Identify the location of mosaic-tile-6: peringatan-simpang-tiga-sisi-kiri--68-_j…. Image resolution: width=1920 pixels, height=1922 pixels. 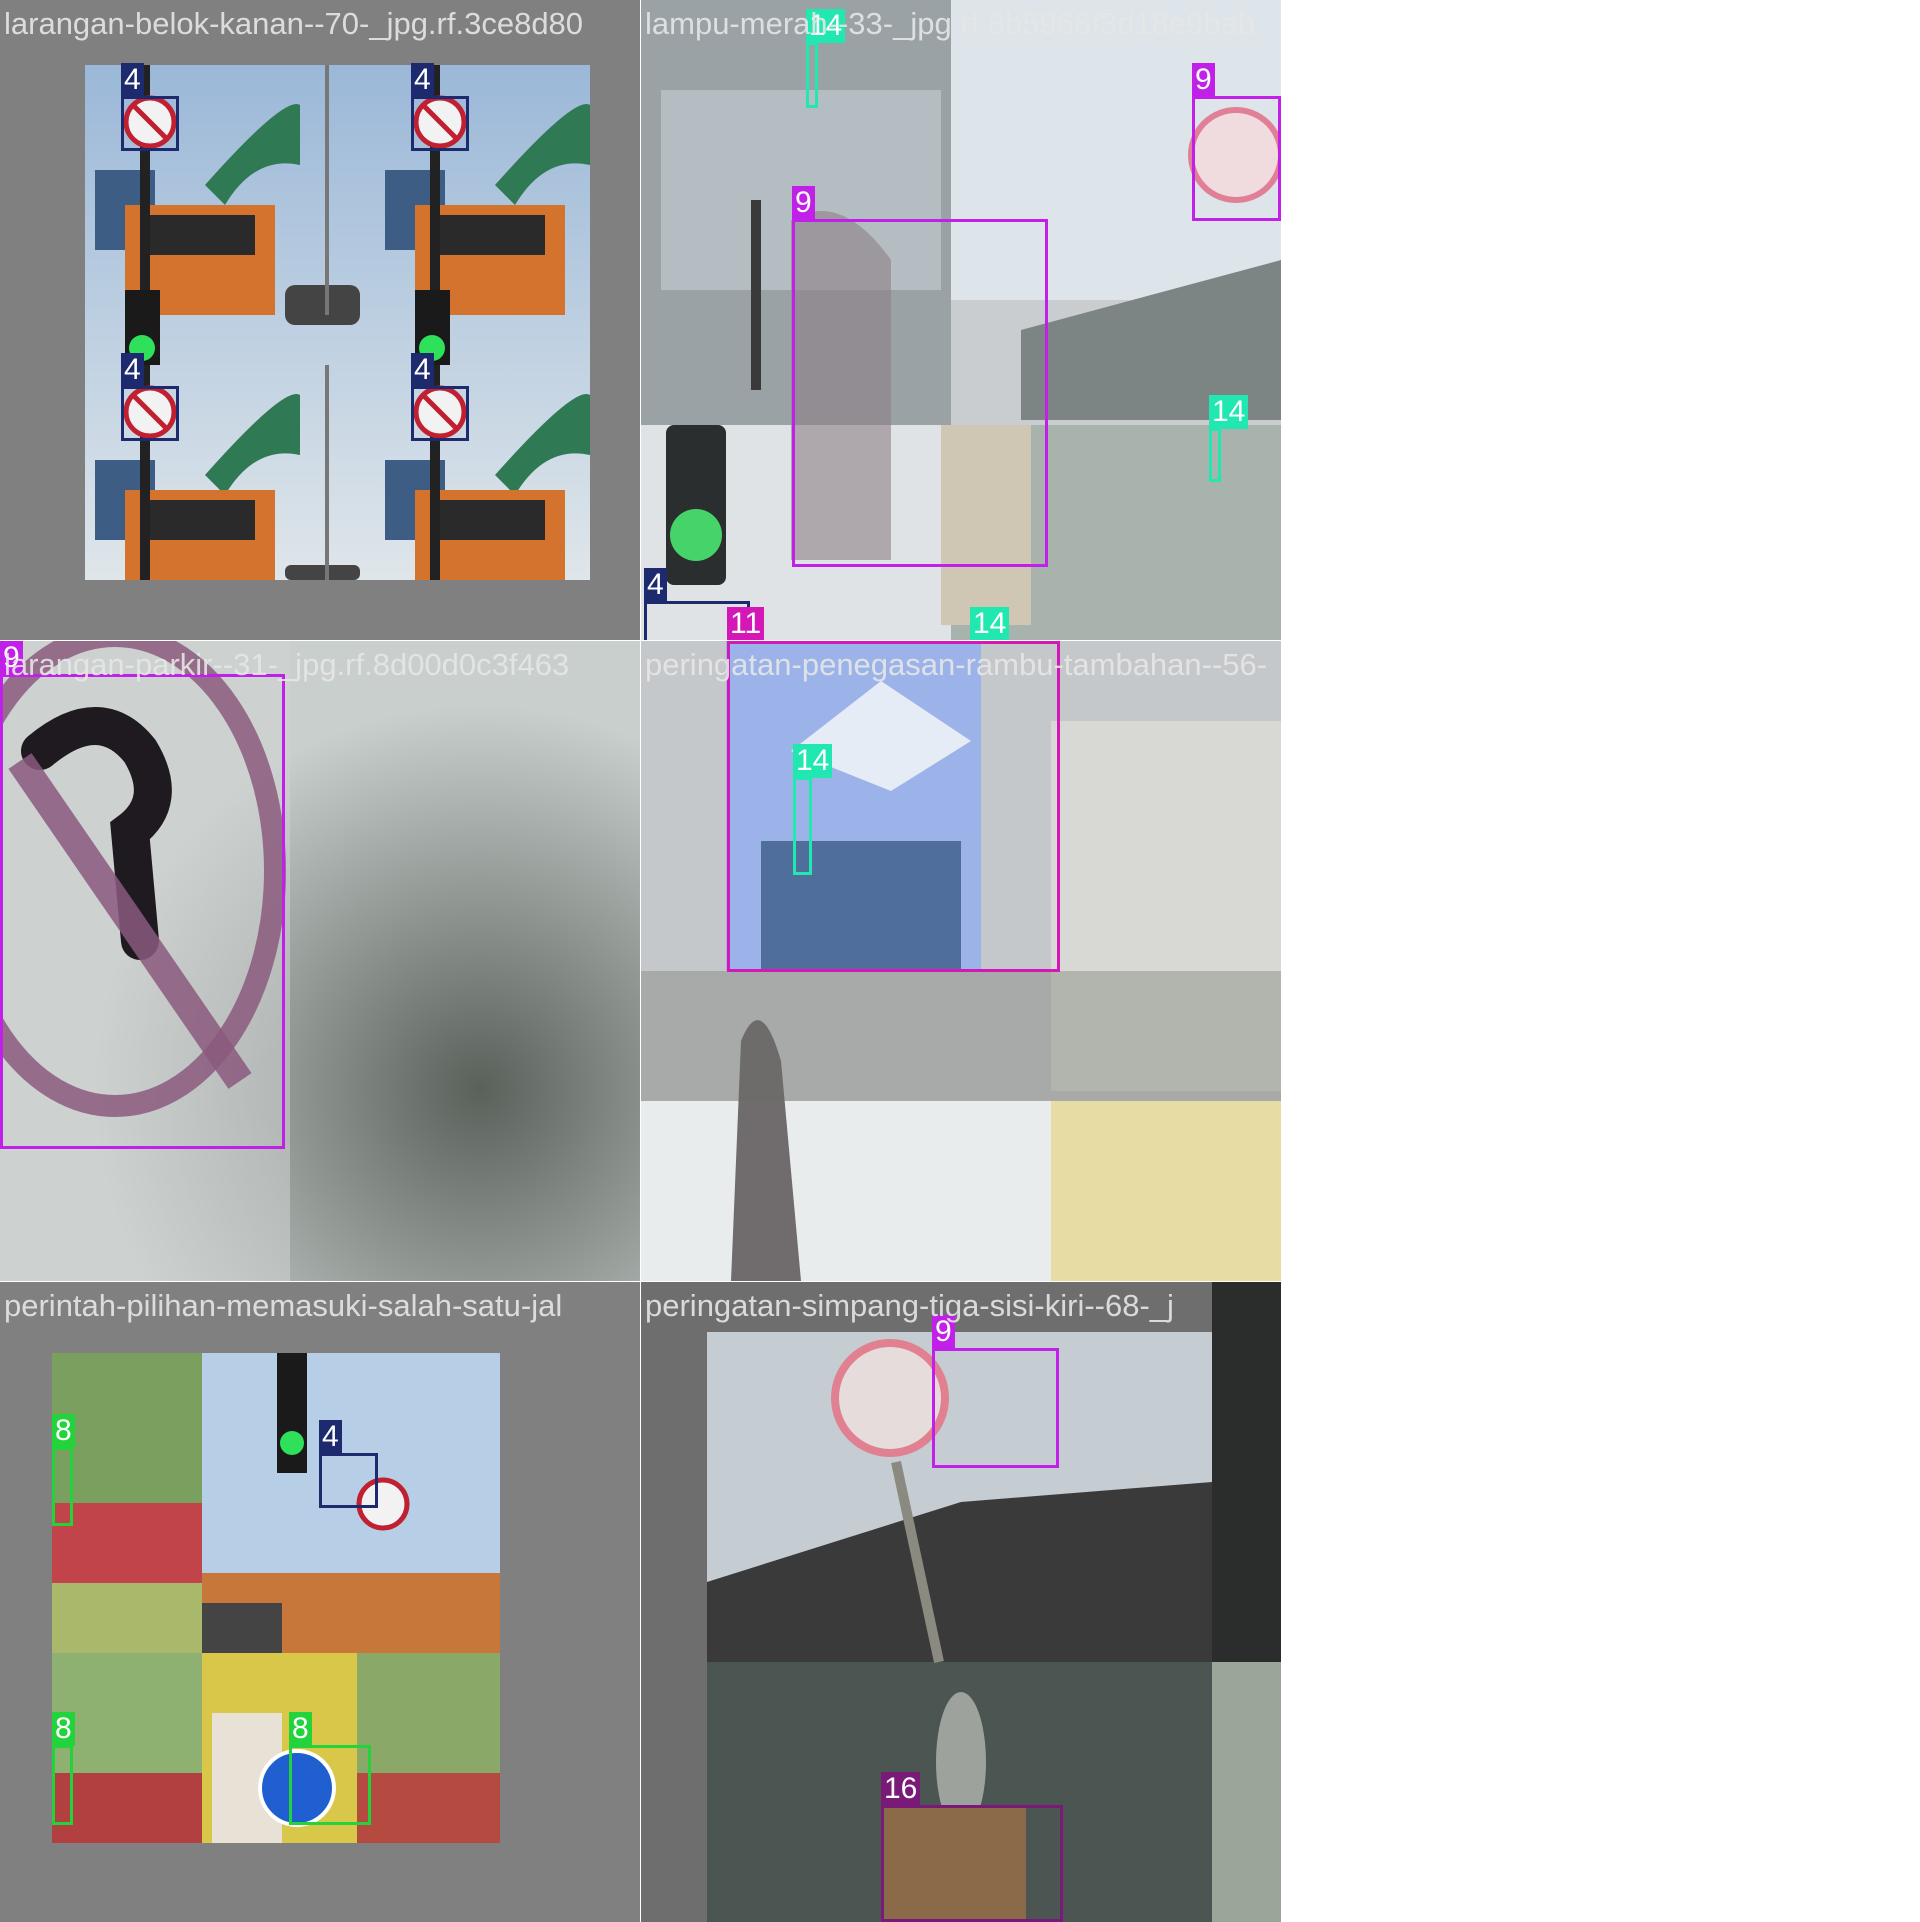
(961, 1602).